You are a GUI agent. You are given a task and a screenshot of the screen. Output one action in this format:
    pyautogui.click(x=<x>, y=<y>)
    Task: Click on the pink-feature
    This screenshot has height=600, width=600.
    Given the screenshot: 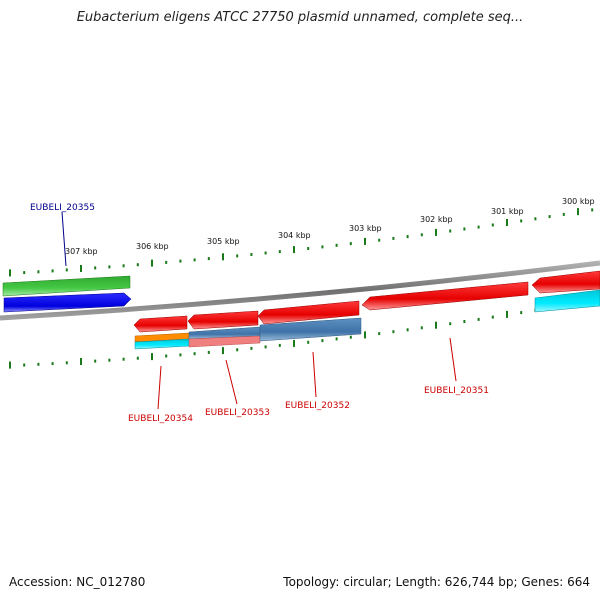 What is the action you would take?
    pyautogui.click(x=224, y=341)
    